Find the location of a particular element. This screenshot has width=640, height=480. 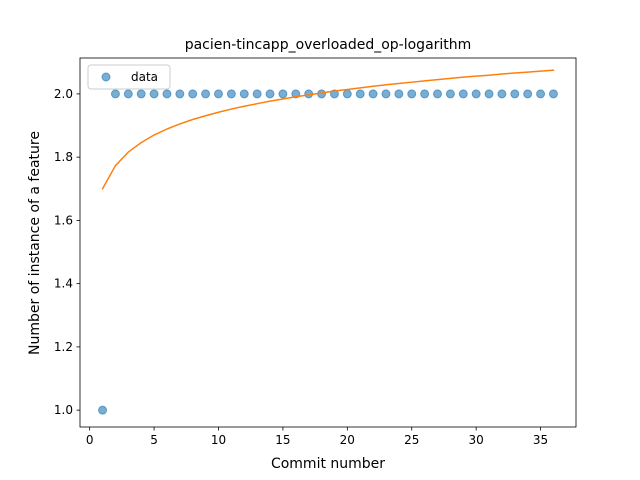

x-axis-label: Commit number is located at coordinates (328, 464).